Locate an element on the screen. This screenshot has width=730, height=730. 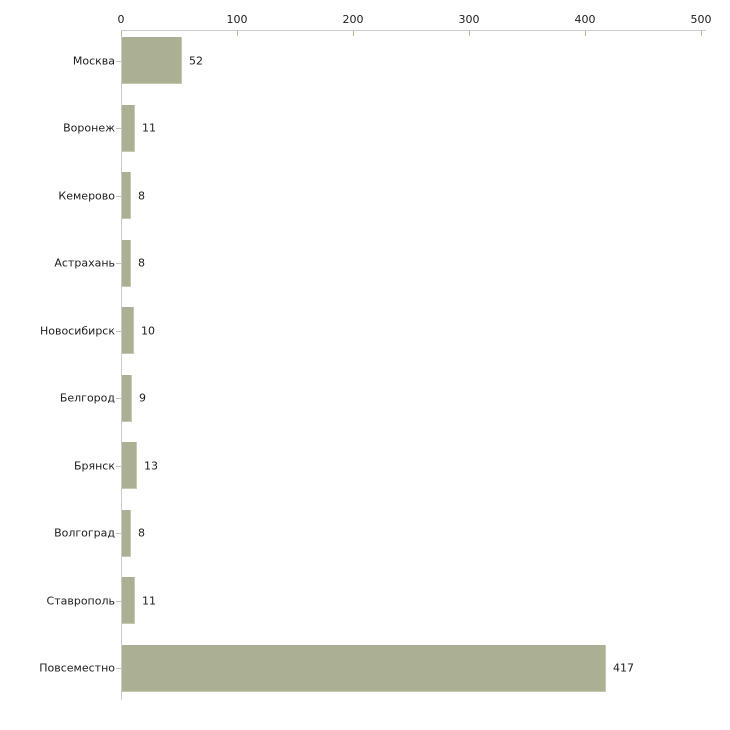
value-label: 13 is located at coordinates (151, 466).